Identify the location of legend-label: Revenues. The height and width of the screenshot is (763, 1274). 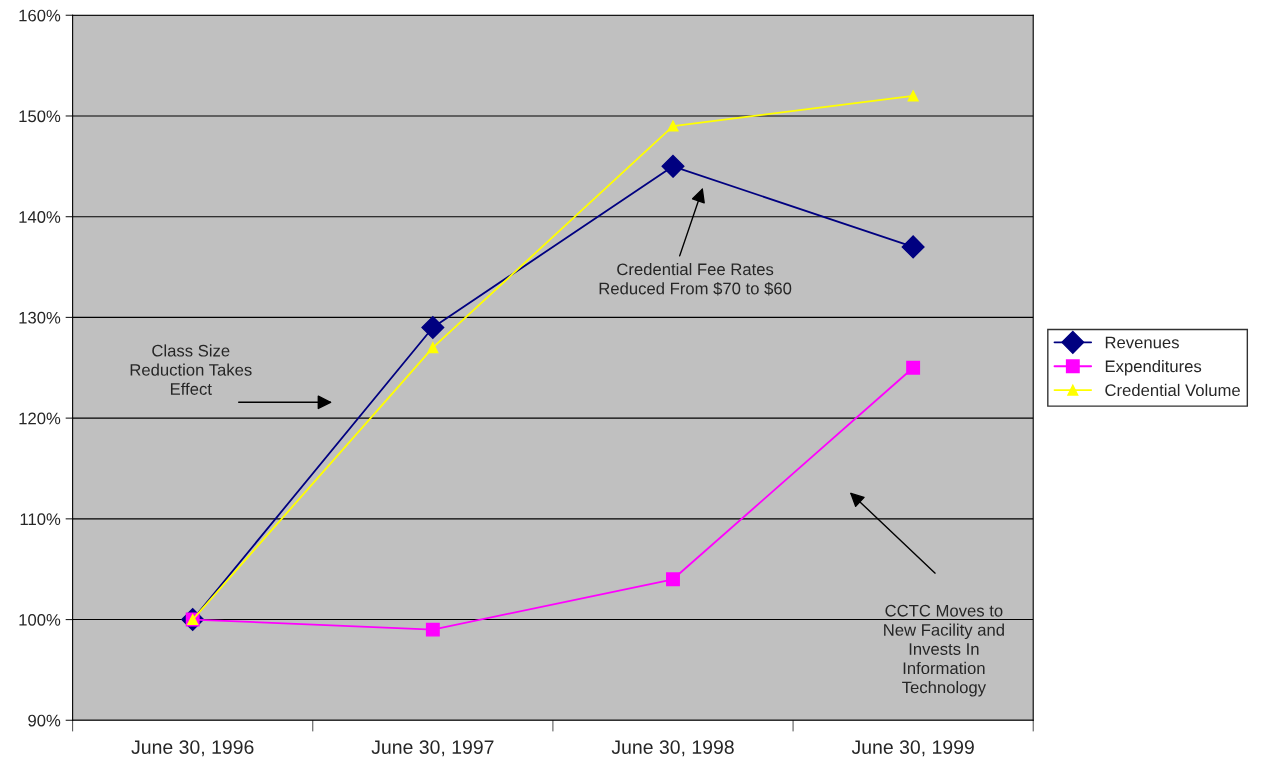
(1142, 342).